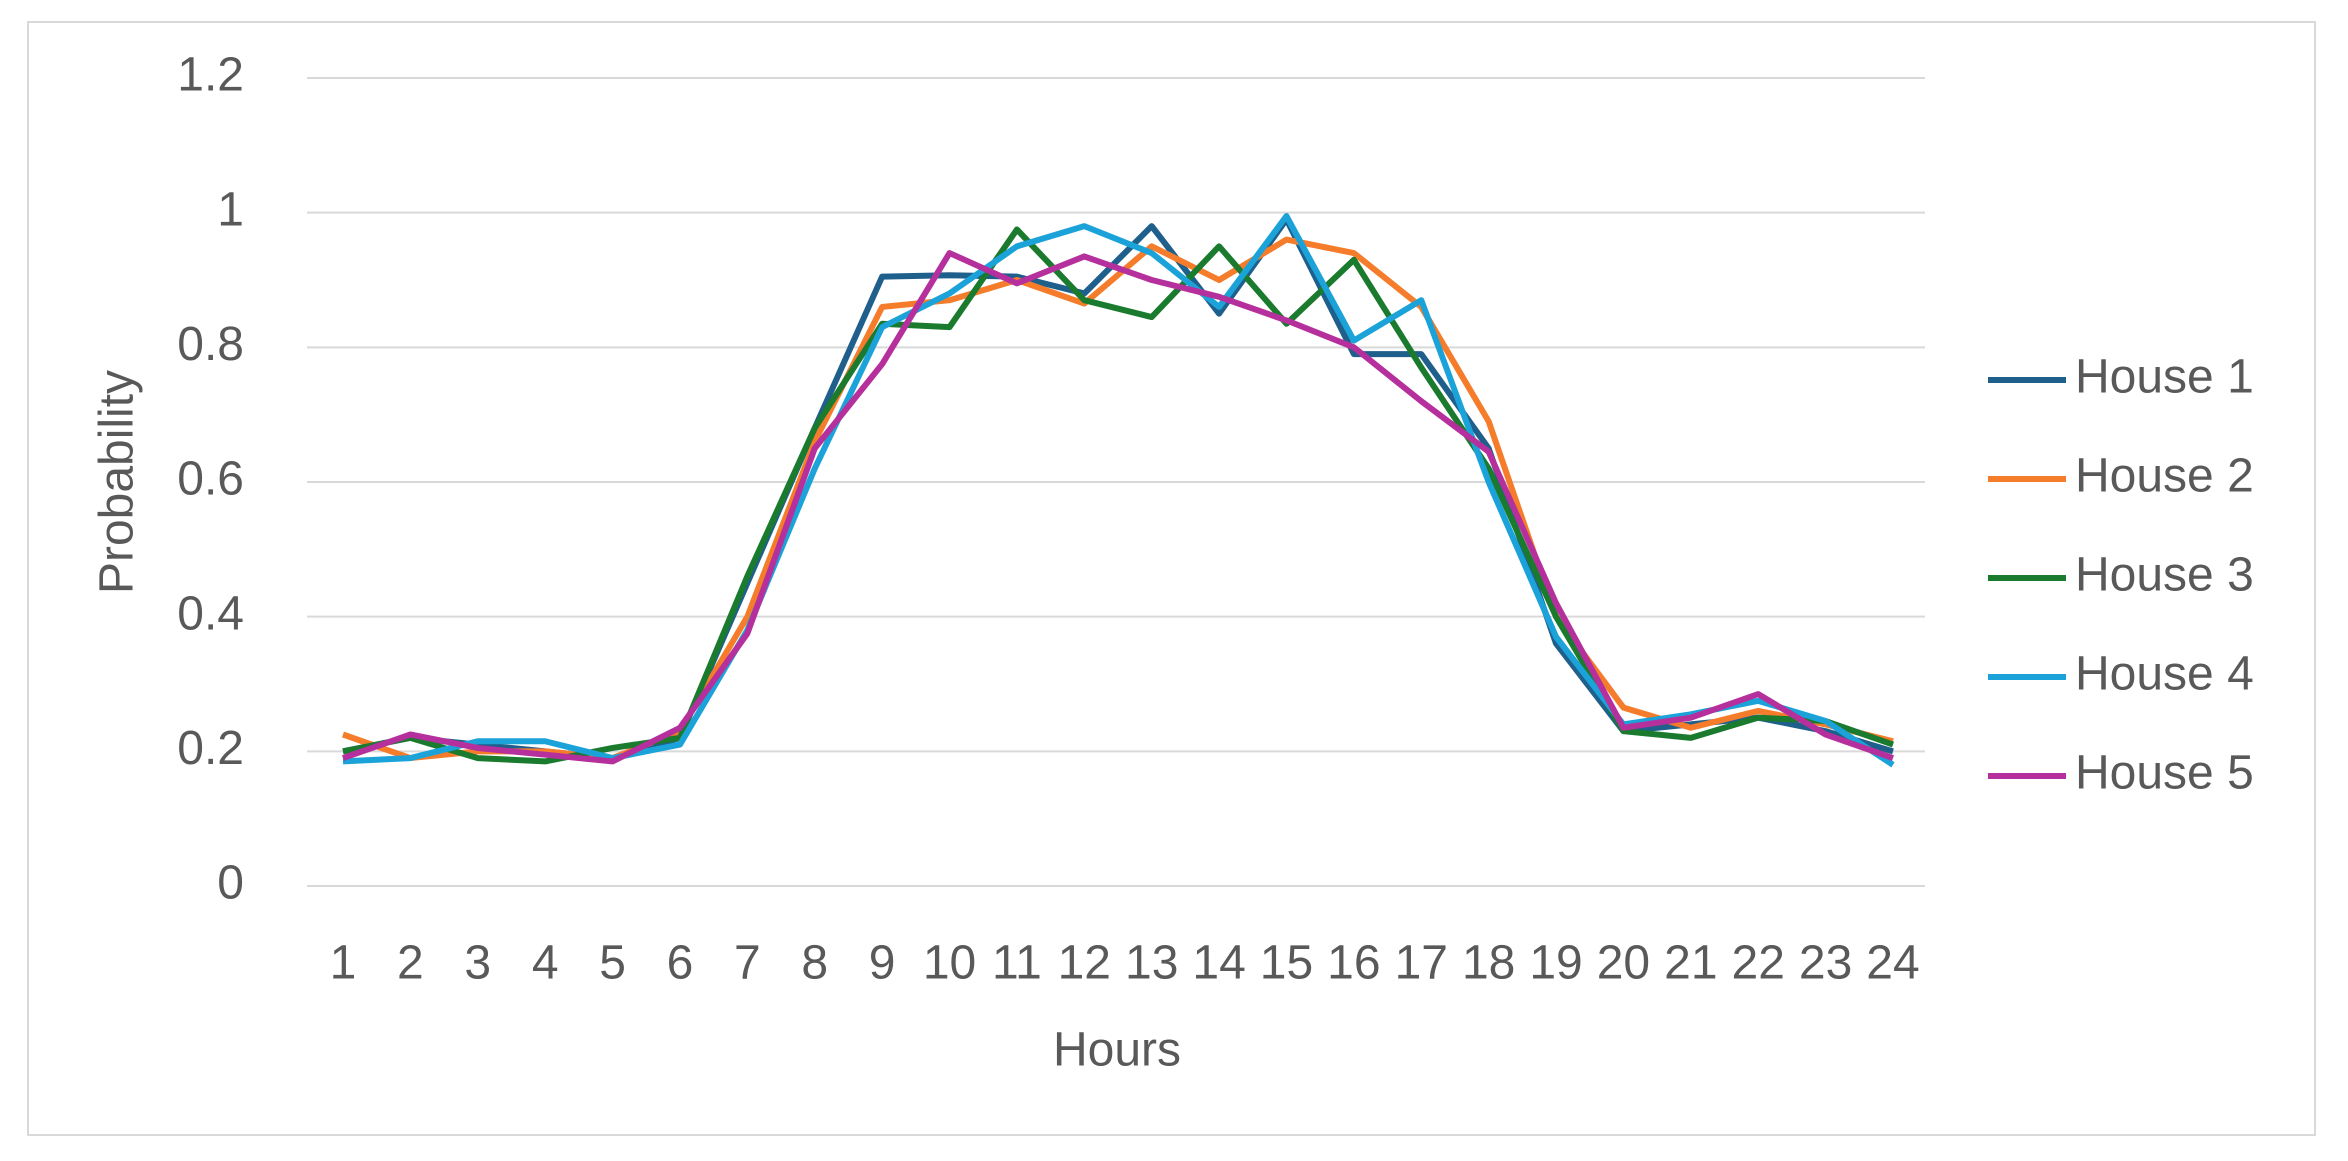  Describe the element at coordinates (230, 209) in the screenshot. I see `y-tick-label: 1` at that location.